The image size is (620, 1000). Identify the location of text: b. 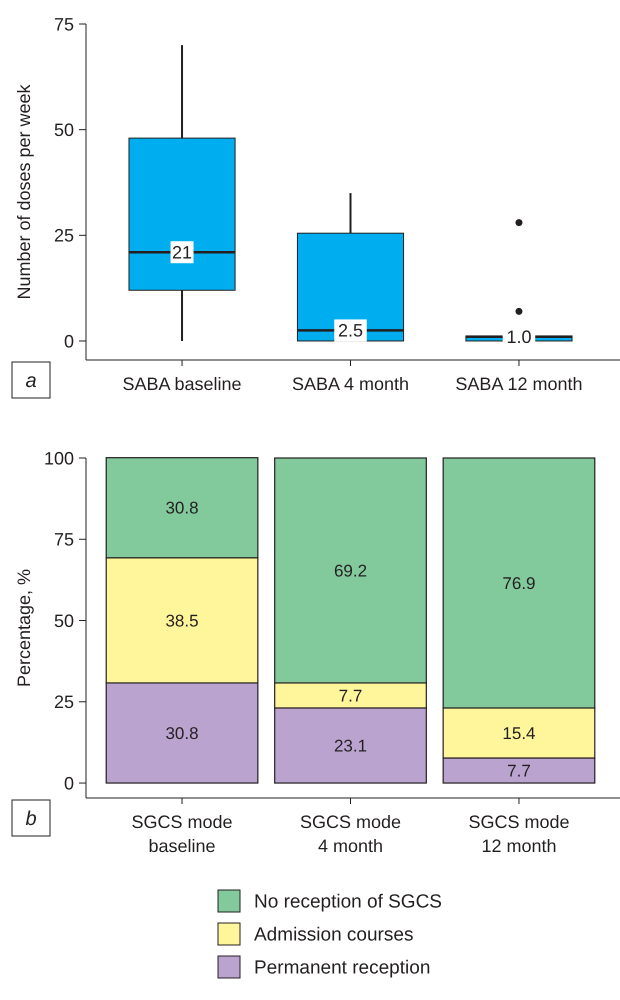
(31, 819).